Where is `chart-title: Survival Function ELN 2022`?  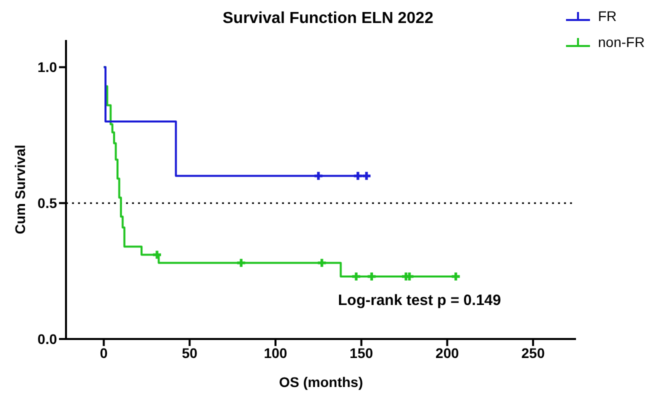 chart-title: Survival Function ELN 2022 is located at coordinates (328, 19).